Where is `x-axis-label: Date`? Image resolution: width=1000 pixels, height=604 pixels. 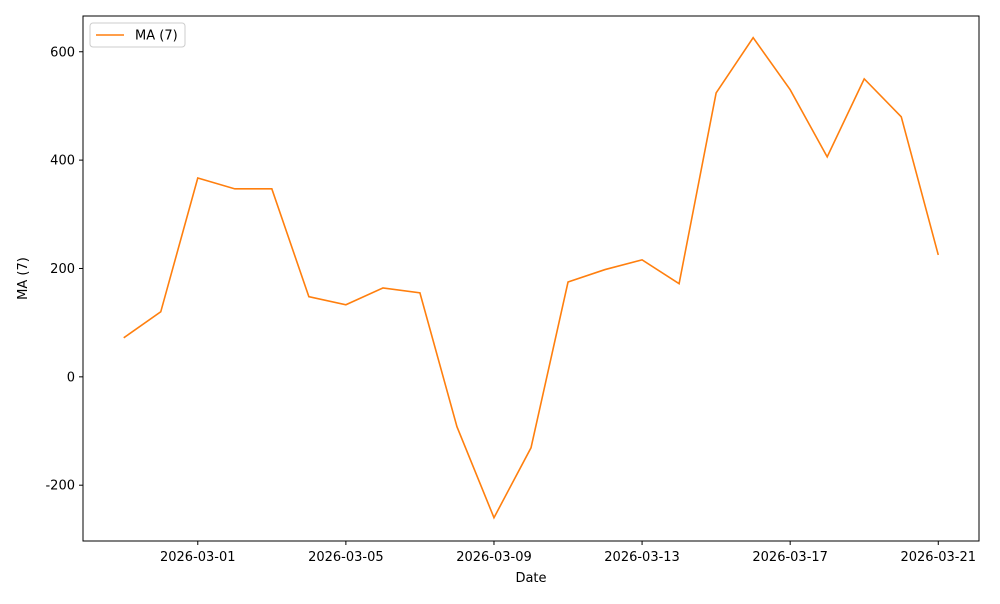
x-axis-label: Date is located at coordinates (530, 578).